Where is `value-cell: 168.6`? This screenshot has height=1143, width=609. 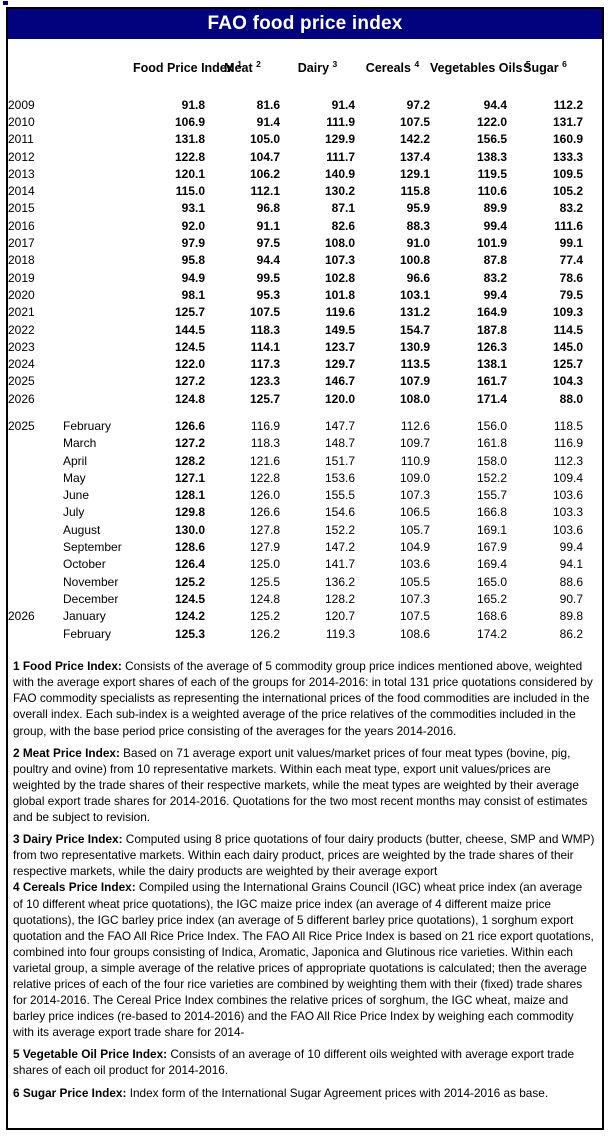 value-cell: 168.6 is located at coordinates (491, 616).